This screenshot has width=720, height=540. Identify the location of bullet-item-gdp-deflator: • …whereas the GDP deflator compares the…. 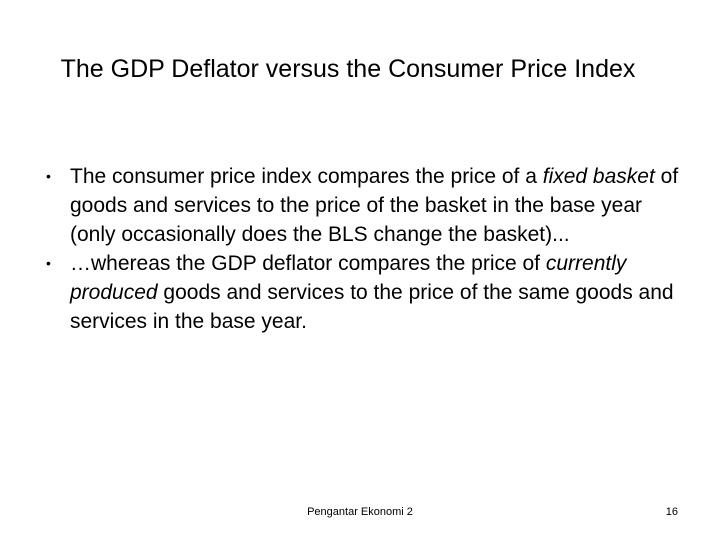
(360, 292).